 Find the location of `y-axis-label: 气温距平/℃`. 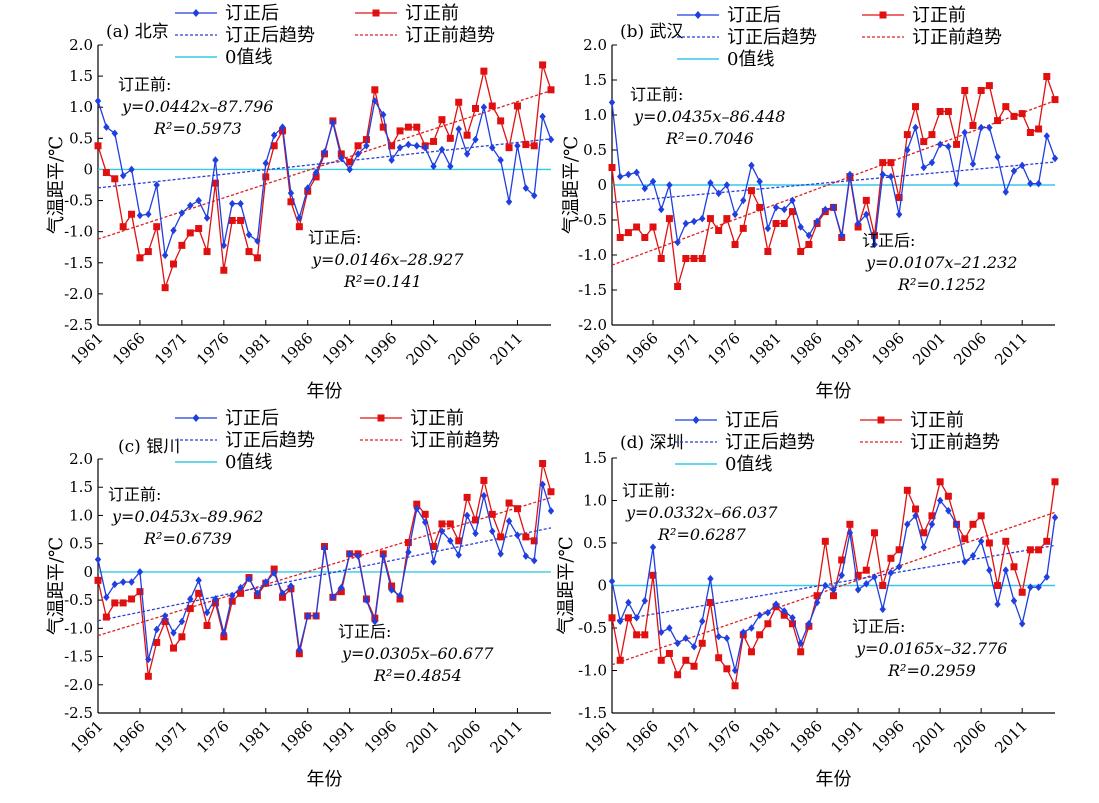

y-axis-label: 气温距平/℃ is located at coordinates (566, 585).